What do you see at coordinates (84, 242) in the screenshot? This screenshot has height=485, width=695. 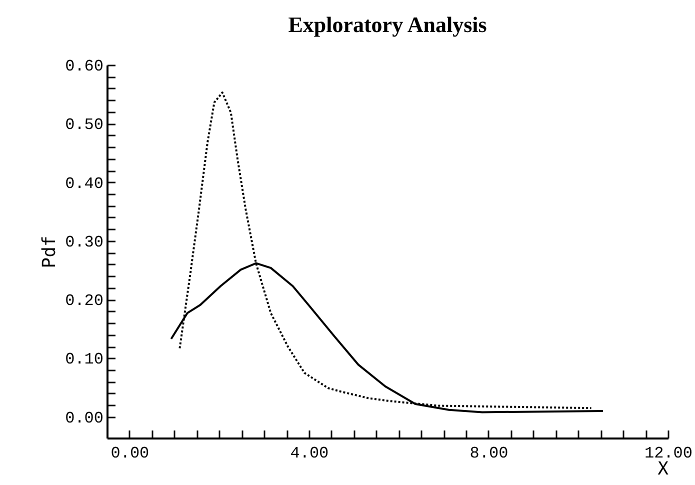 I see `y-tick-label: 0.30` at bounding box center [84, 242].